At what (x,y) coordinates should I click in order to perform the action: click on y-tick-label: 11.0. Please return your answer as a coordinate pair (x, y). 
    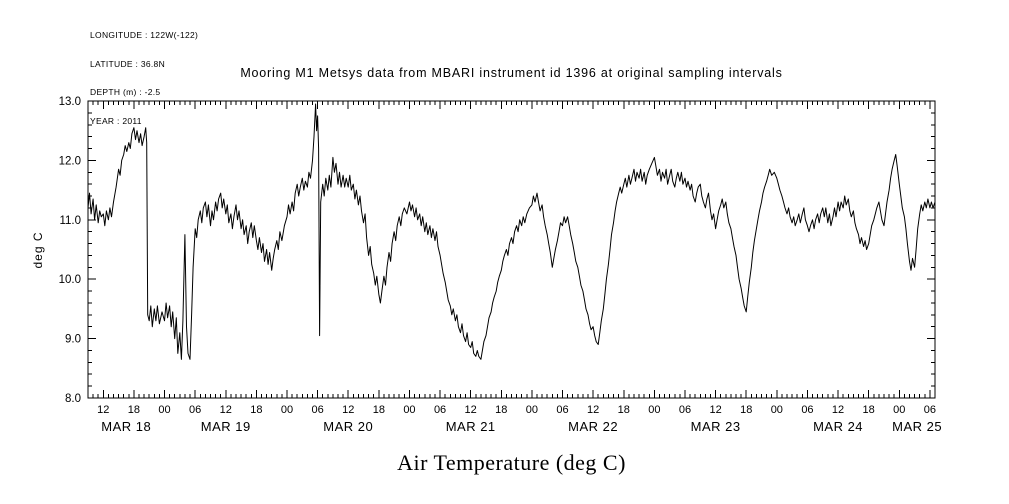
    Looking at the image, I should click on (70, 221).